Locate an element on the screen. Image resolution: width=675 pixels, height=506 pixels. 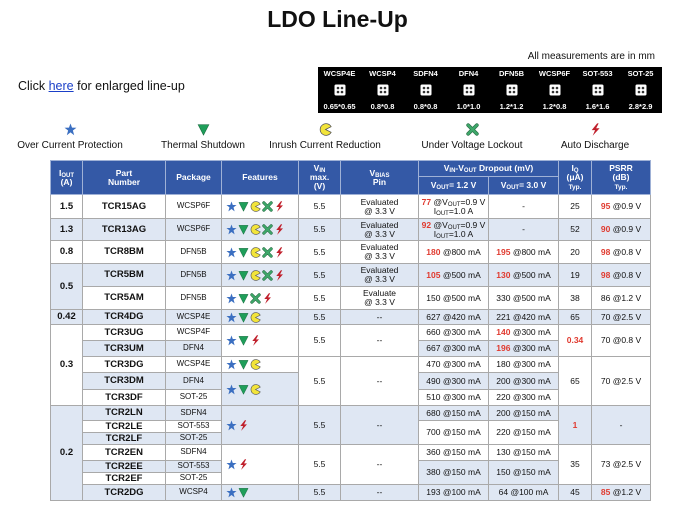
table-cell: 220 @300 mA is located at coordinates (523, 397).